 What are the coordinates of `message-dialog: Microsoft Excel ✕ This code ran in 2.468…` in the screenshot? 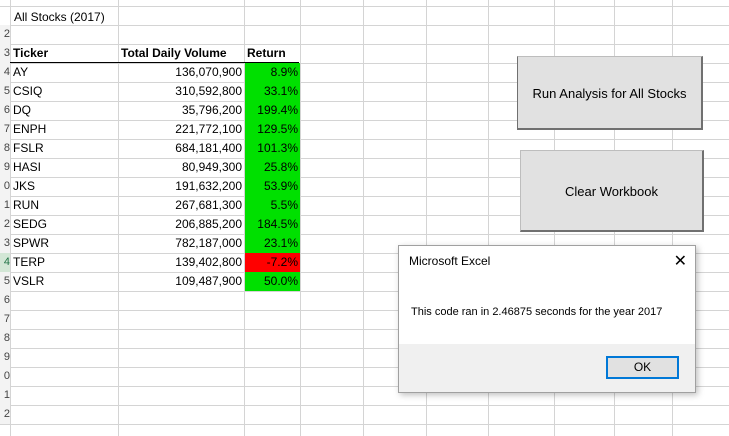 It's located at (547, 319).